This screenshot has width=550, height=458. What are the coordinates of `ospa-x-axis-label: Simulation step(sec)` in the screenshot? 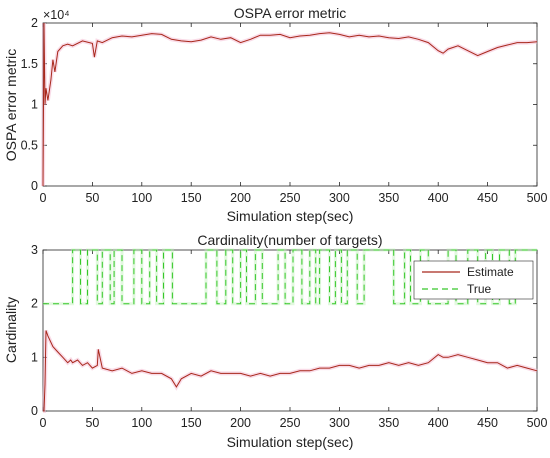 It's located at (290, 216).